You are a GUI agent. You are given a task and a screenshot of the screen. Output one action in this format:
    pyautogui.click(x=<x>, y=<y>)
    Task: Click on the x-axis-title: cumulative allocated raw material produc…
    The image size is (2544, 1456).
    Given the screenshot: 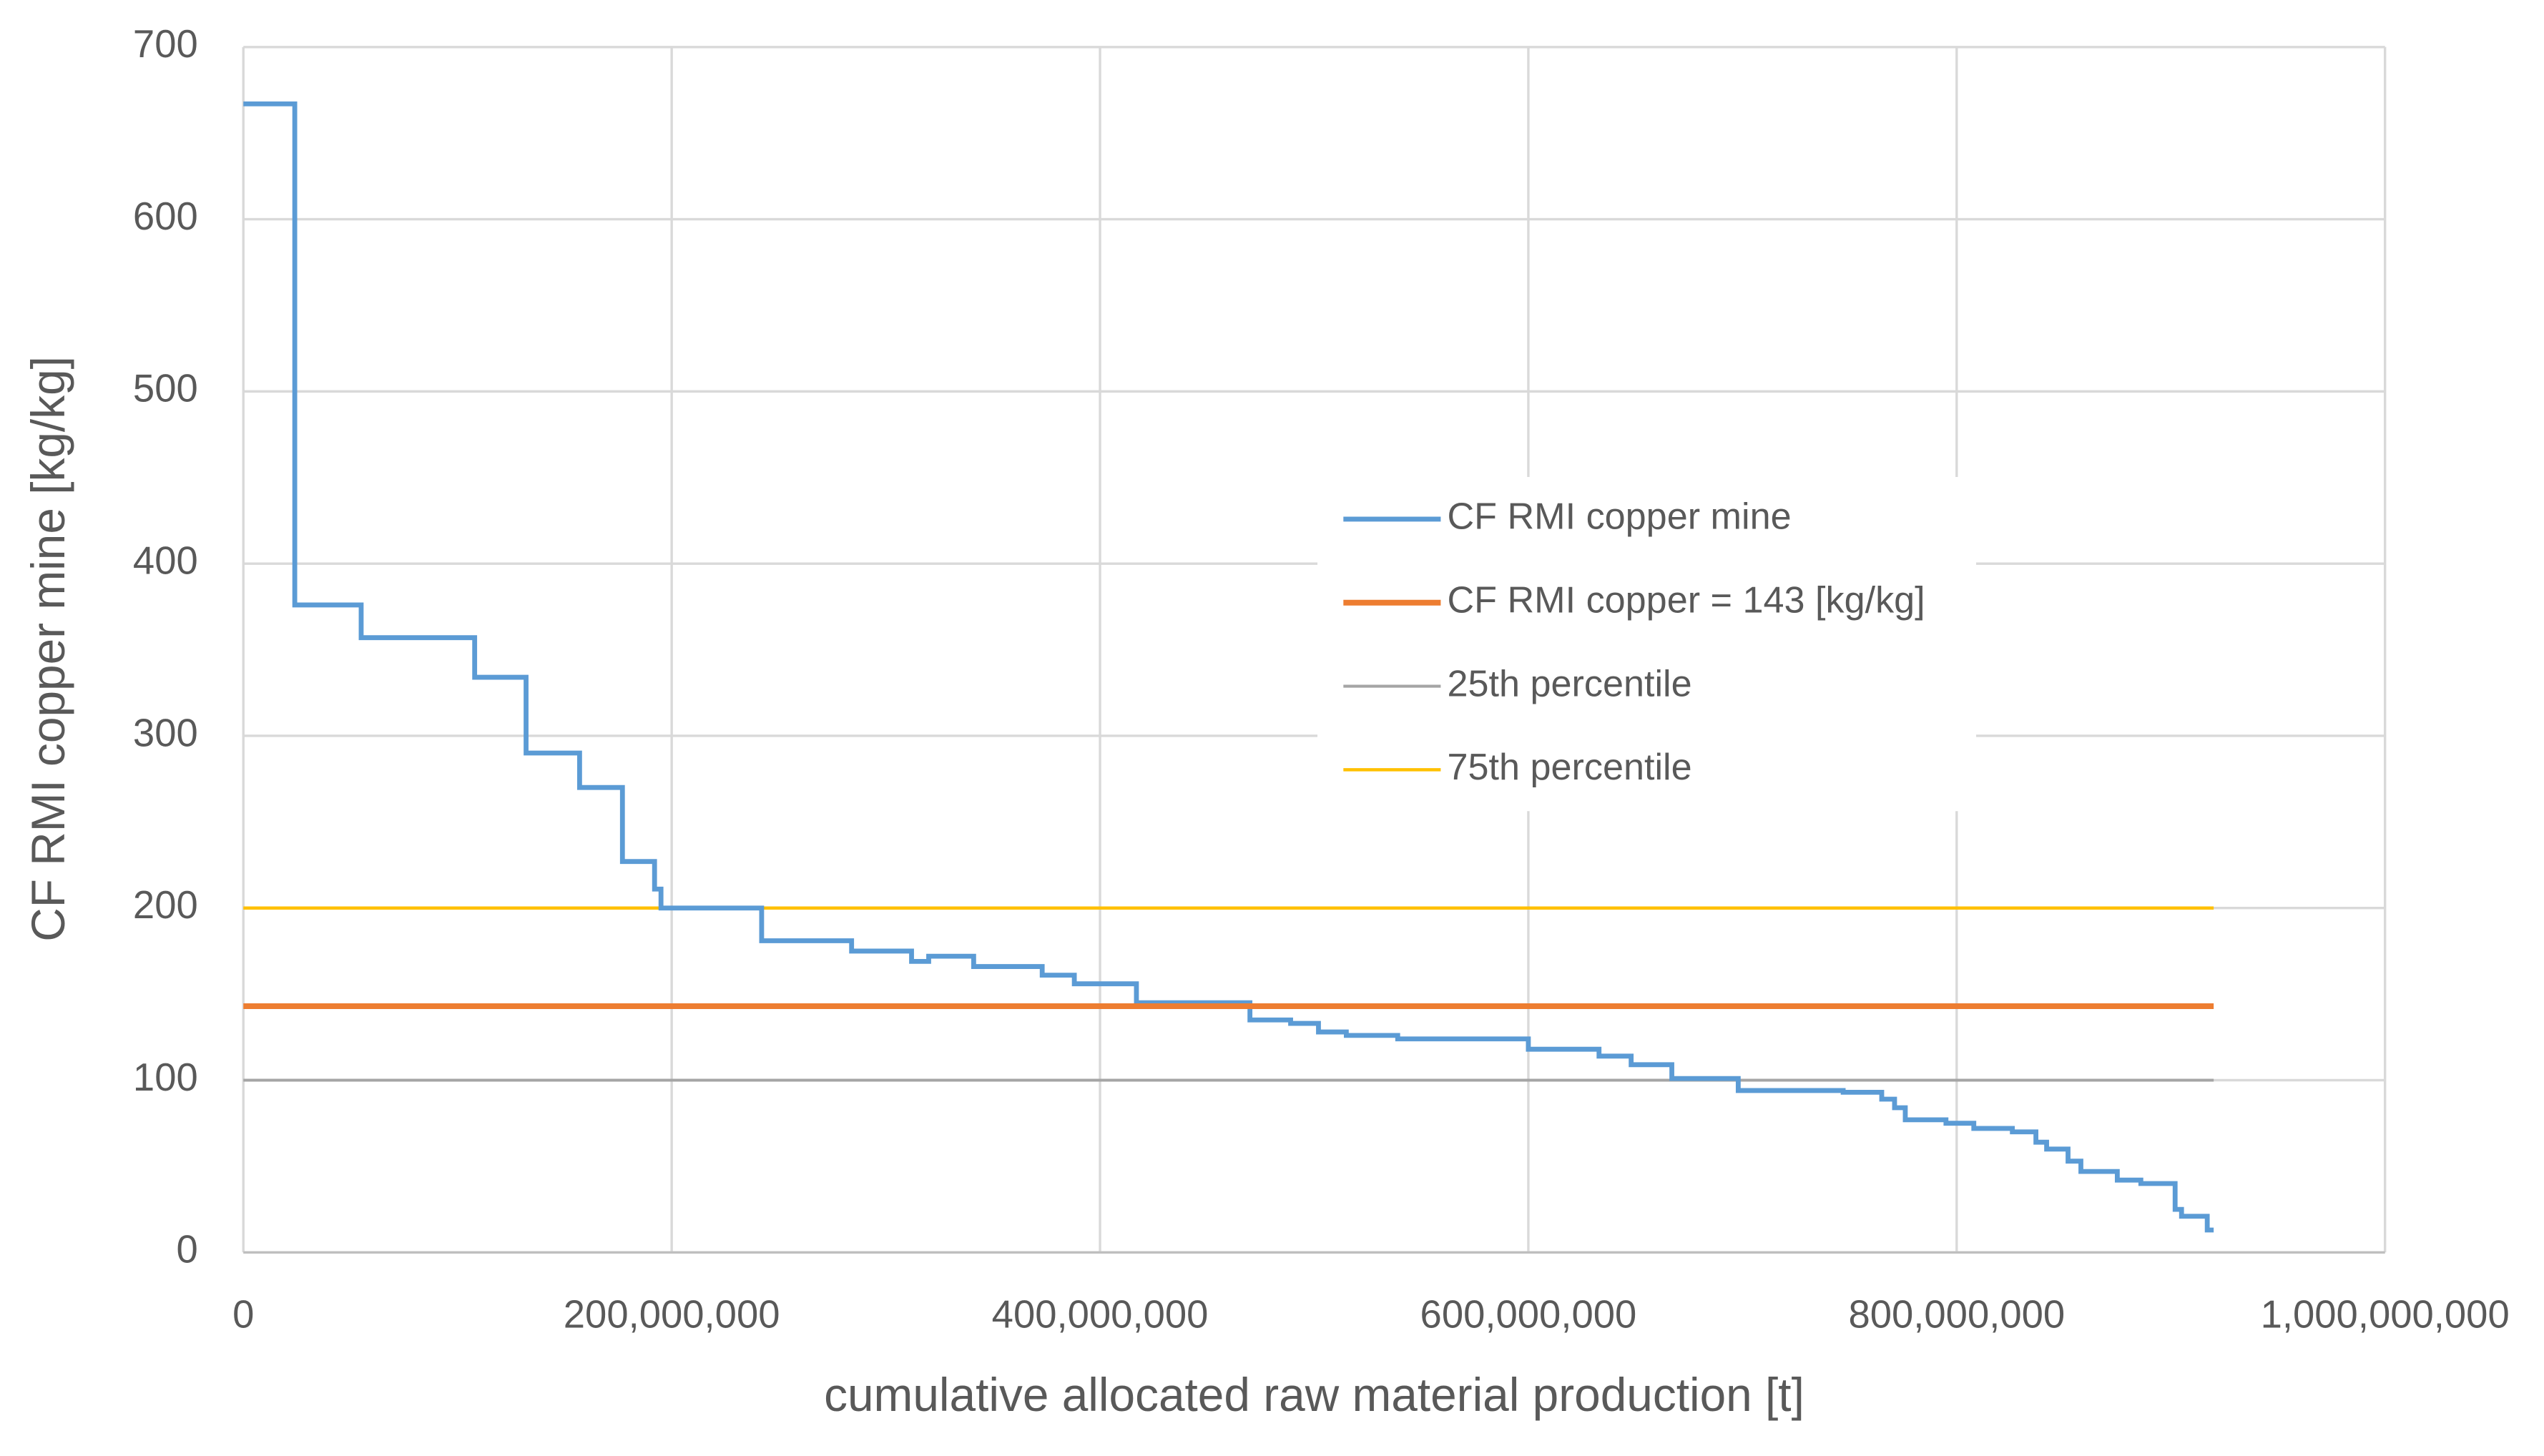 What is the action you would take?
    pyautogui.click(x=1314, y=1394)
    